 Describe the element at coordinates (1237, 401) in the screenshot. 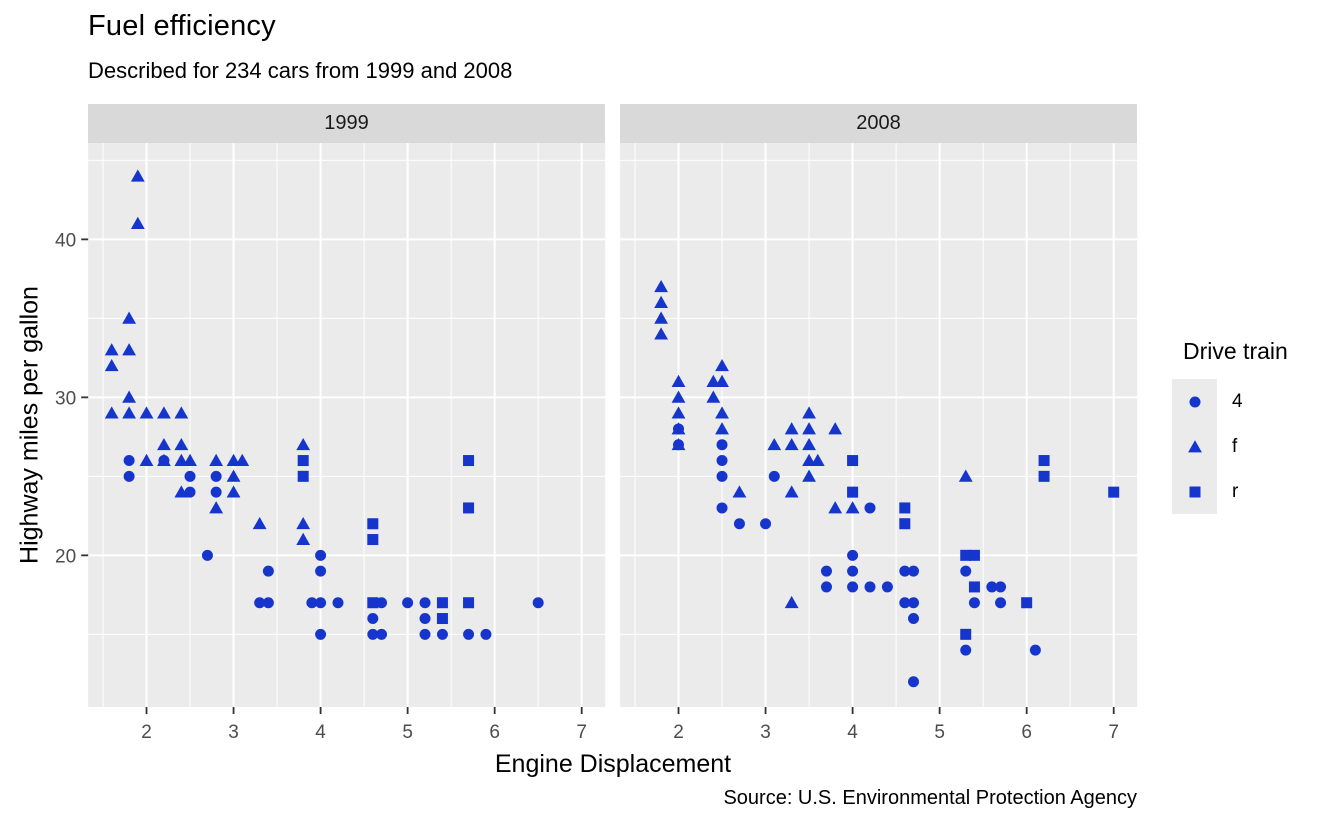

I see `legend-label: 4` at that location.